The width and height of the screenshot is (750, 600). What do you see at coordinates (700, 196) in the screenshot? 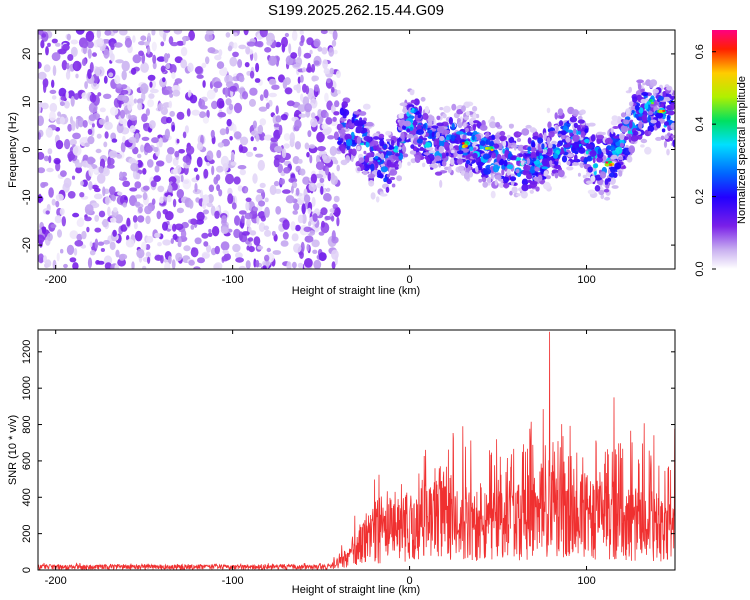
I see `colorbar-tick-label: 0.2` at bounding box center [700, 196].